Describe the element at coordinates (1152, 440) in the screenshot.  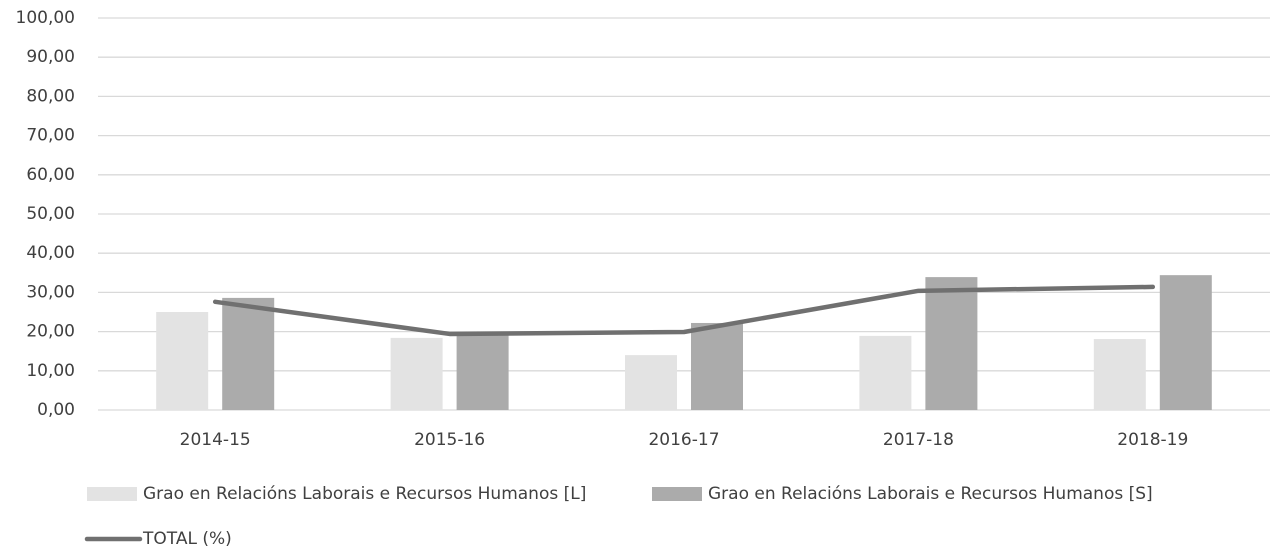
I see `x-tick-label: 2018-19` at that location.